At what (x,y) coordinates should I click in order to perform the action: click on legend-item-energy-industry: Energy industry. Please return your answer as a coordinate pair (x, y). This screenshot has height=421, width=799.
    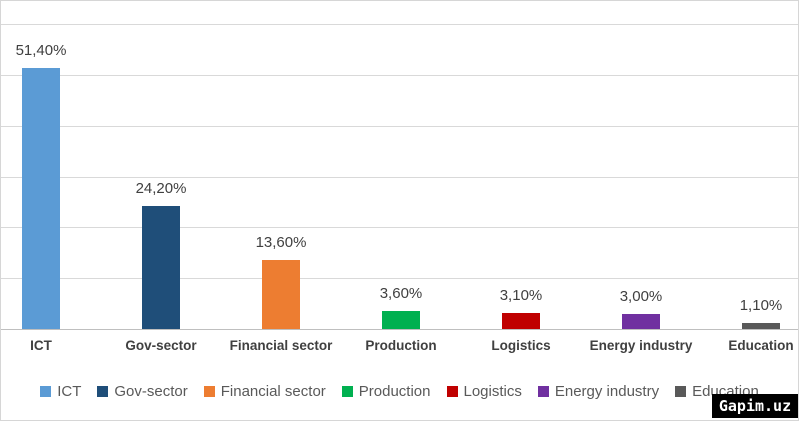
    Looking at the image, I should click on (598, 391).